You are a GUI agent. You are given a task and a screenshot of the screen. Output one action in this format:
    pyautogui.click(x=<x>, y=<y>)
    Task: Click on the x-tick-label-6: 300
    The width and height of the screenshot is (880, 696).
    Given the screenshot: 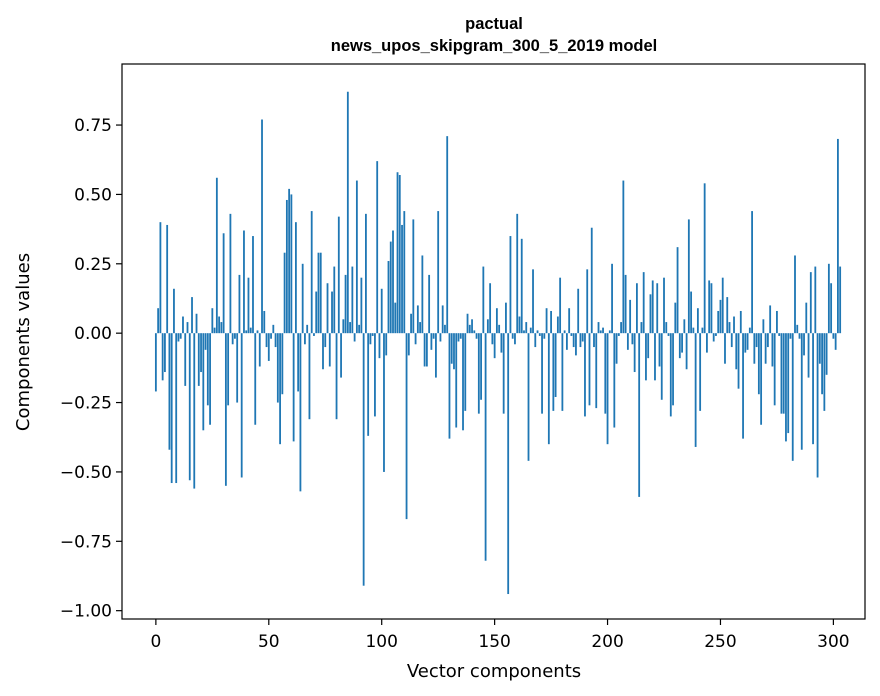 What is the action you would take?
    pyautogui.click(x=833, y=642)
    